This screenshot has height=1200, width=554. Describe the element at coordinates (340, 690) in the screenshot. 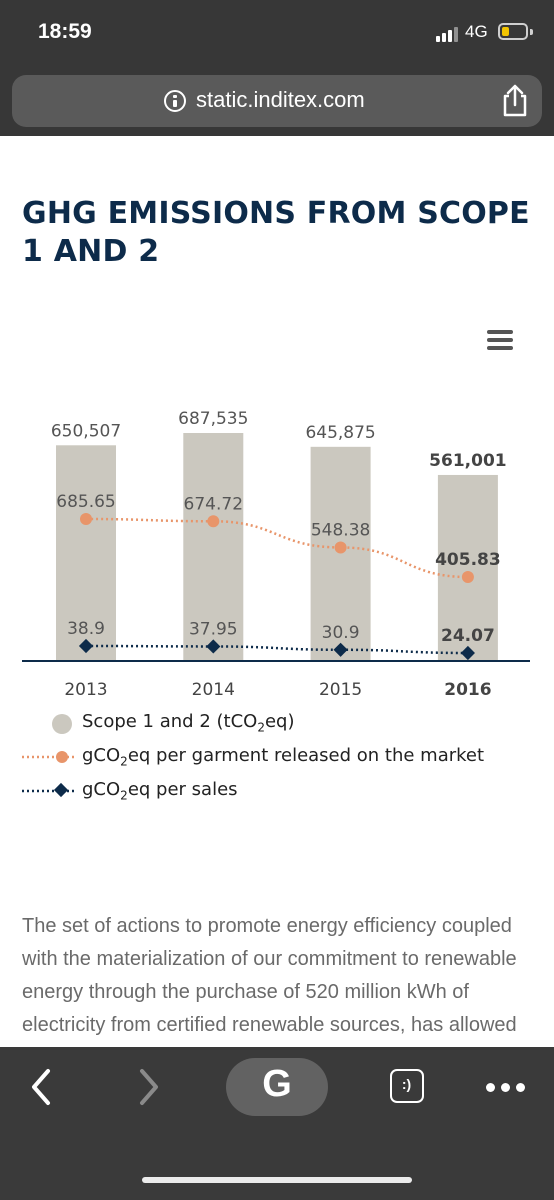

I see `x-tick-2015: 2015` at that location.